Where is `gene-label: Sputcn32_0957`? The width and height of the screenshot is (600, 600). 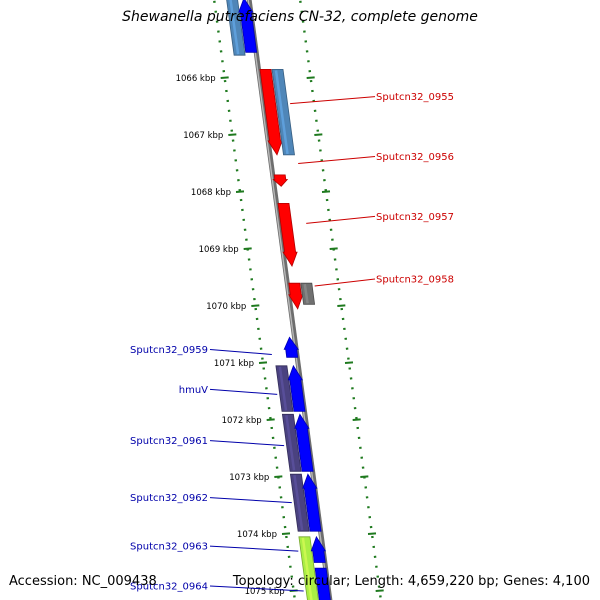
gene-label: Sputcn32_0957 is located at coordinates (415, 217).